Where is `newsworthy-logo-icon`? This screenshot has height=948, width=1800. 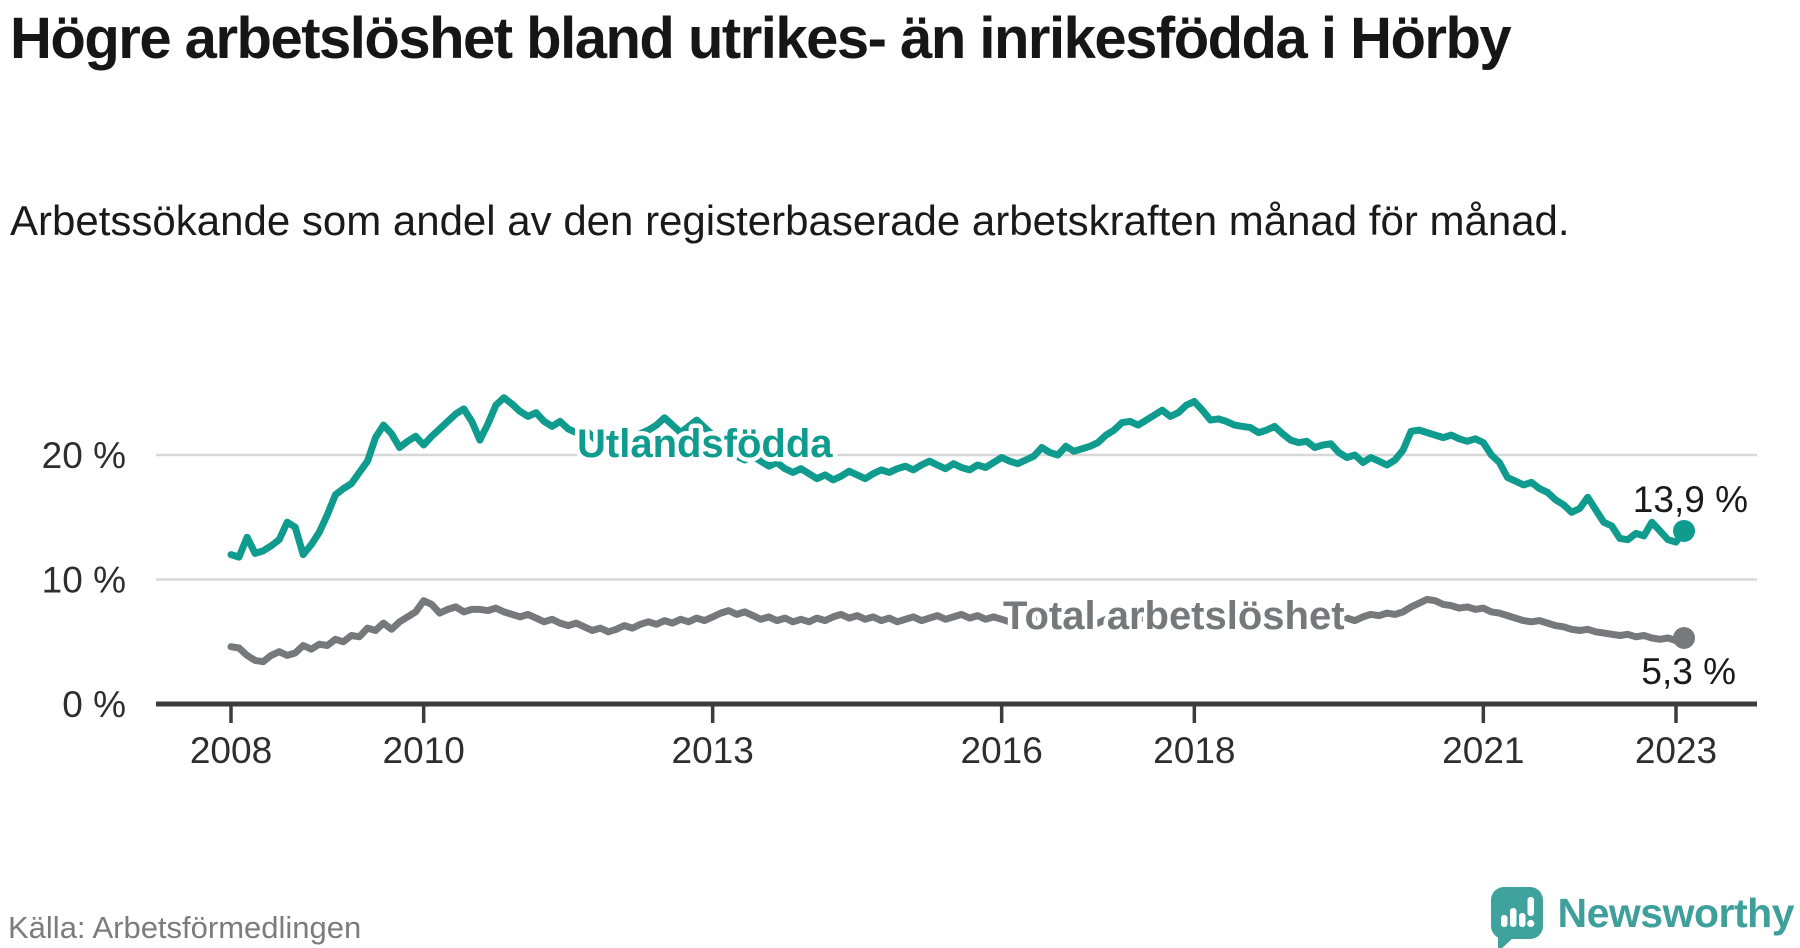 newsworthy-logo-icon is located at coordinates (1516, 917).